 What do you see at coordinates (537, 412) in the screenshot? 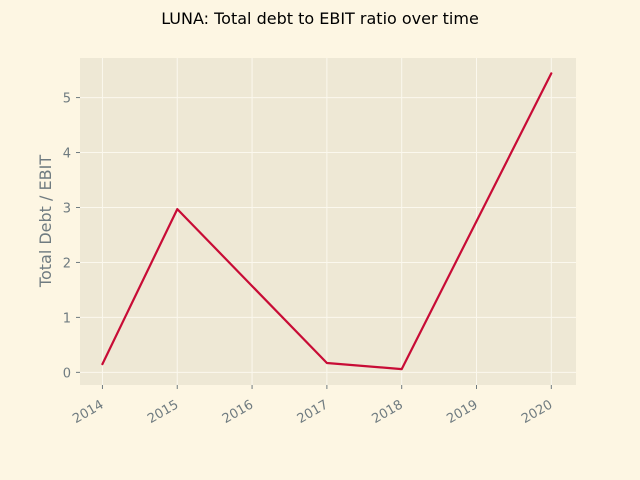
I see `x-tick-label: 2020` at bounding box center [537, 412].